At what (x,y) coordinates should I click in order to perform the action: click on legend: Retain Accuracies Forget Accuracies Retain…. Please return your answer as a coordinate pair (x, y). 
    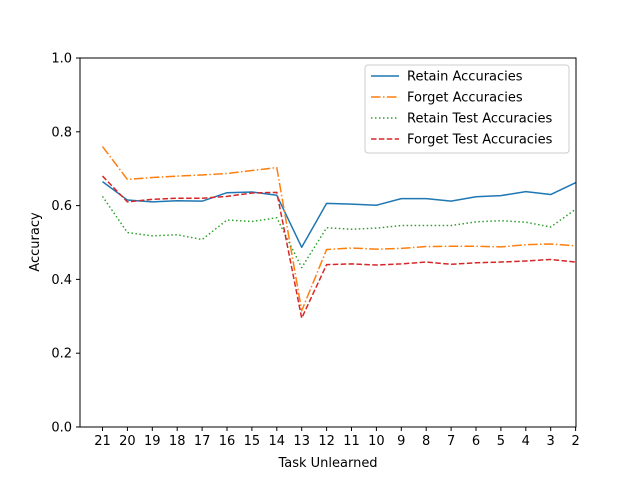
    Looking at the image, I should click on (467, 109).